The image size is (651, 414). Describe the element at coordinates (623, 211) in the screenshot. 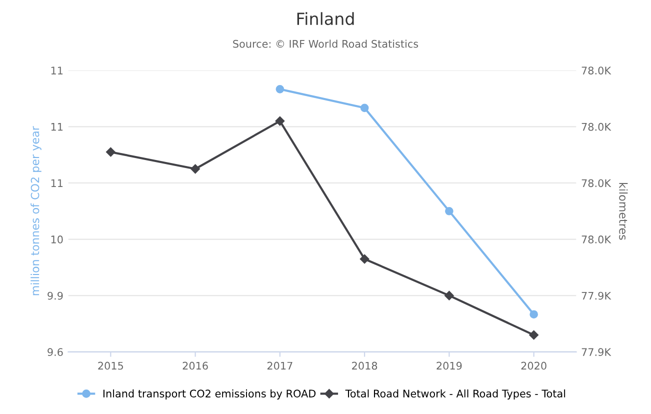

I see `y2-axis-title: kilometres` at that location.